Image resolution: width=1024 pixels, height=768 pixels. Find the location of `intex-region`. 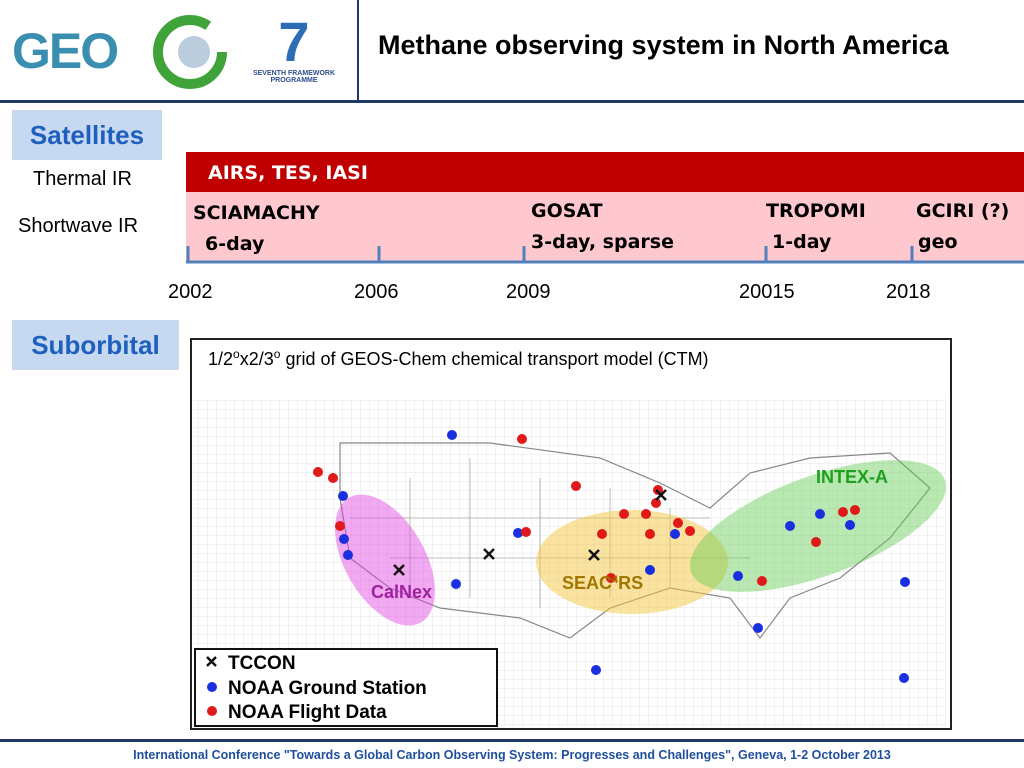

intex-region is located at coordinates (818, 526).